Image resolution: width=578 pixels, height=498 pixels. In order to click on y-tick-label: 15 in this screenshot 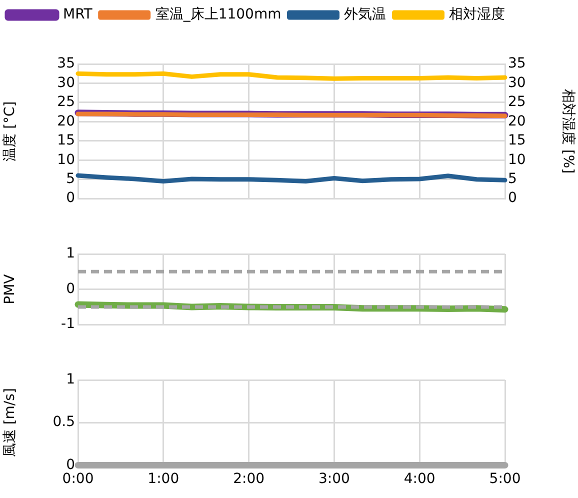, I will do `click(66, 140)`.